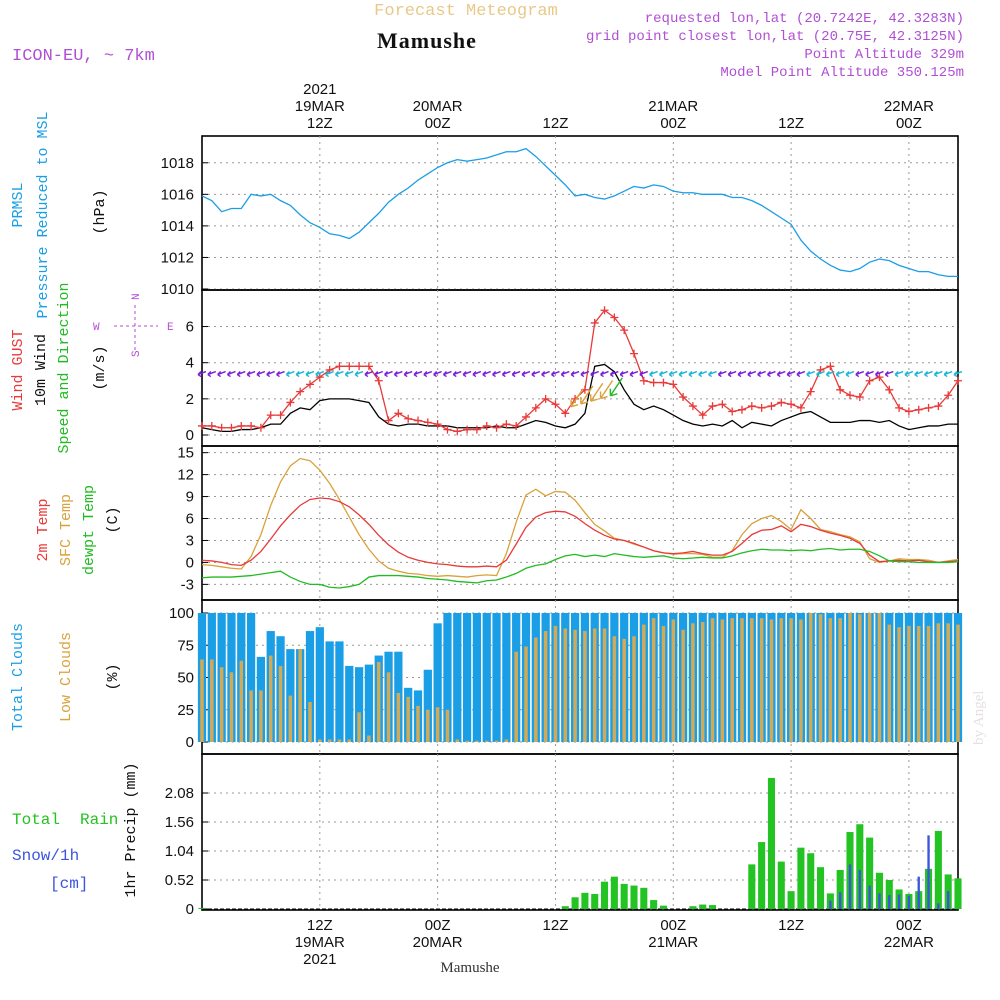  What do you see at coordinates (43, 214) in the screenshot?
I see `pressure-label-msl: Pressure Reduced to MSL` at bounding box center [43, 214].